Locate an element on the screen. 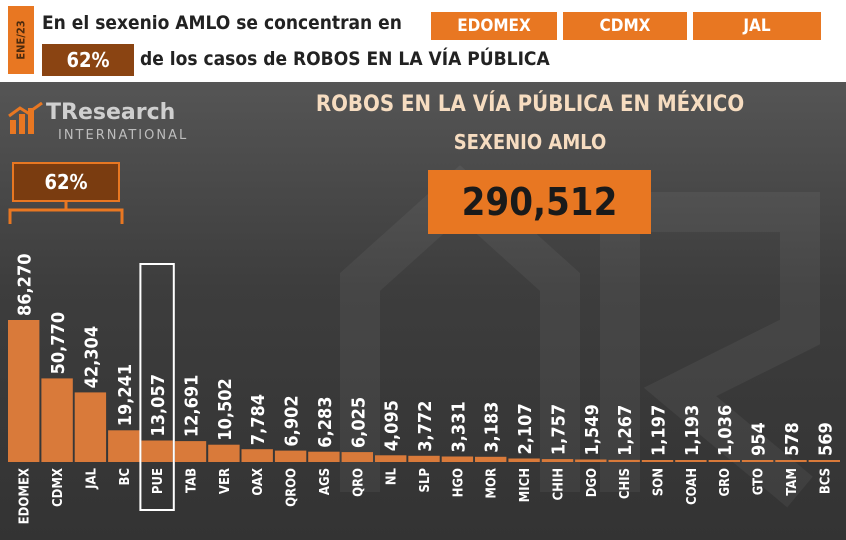 The height and width of the screenshot is (540, 846). category-label-pue: PUE is located at coordinates (158, 481).